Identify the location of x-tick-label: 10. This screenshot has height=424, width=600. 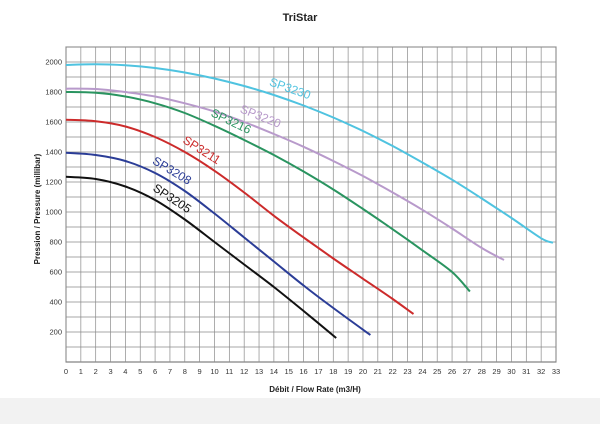
(214, 371).